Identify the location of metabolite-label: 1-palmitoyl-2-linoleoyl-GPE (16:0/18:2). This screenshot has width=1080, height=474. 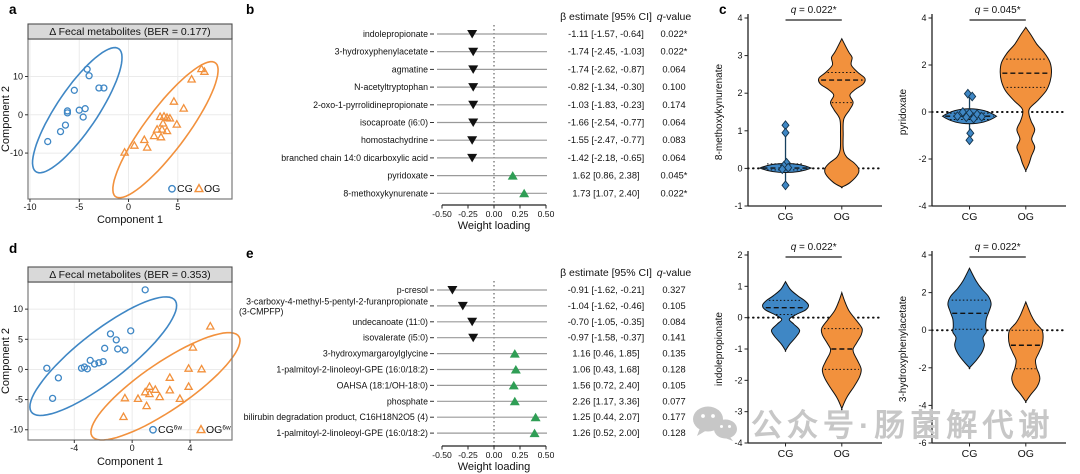
(352, 370).